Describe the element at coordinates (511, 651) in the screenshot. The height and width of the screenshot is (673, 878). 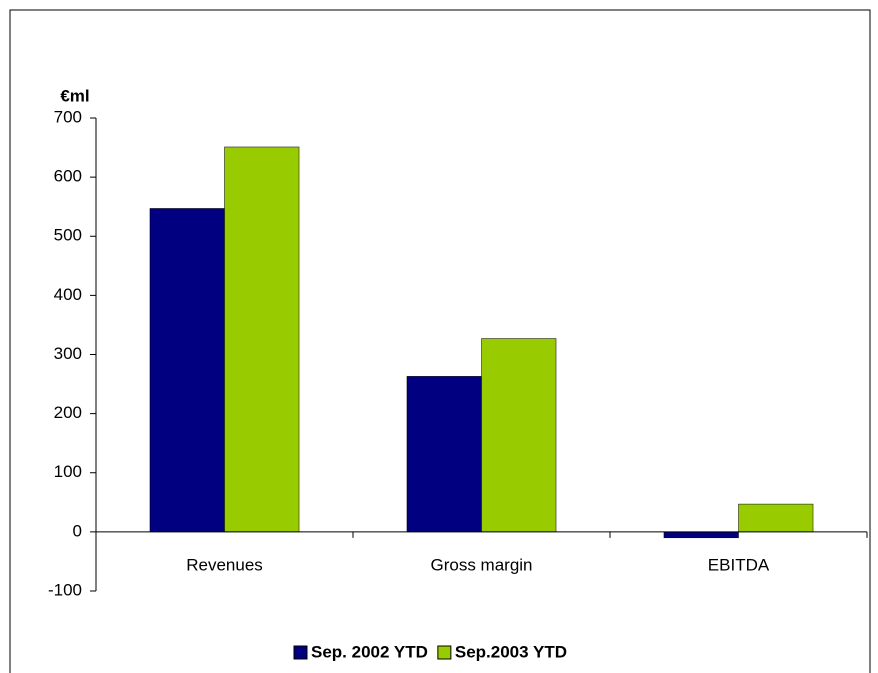
I see `legend-label: Sep.2003 YTD` at that location.